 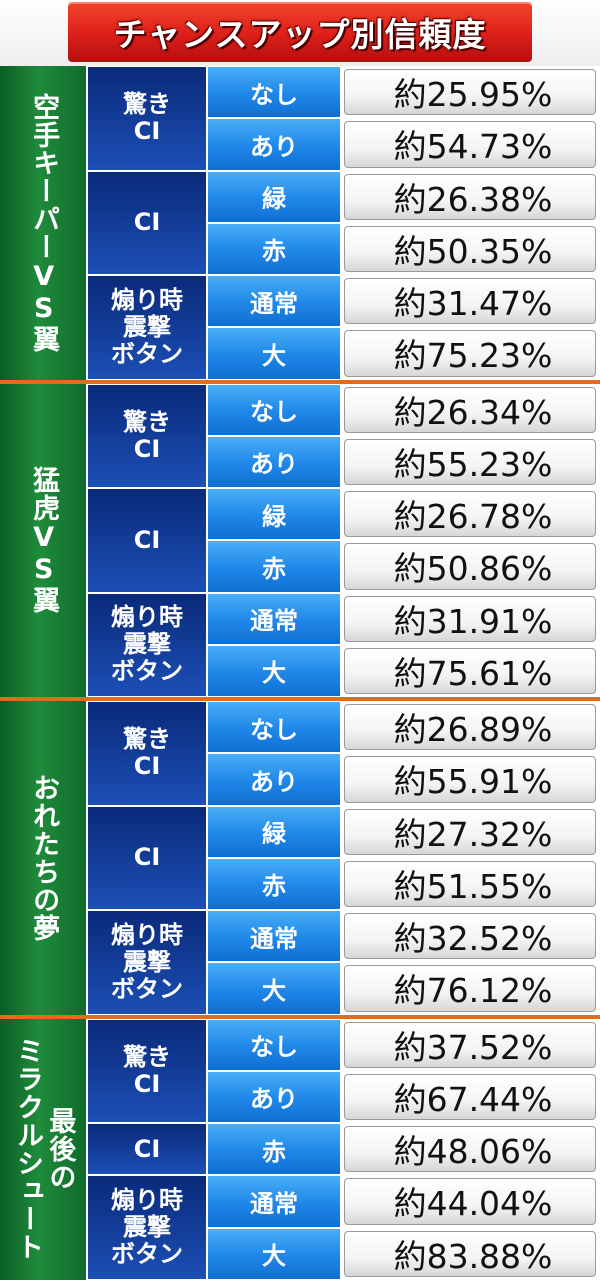 I want to click on value-cell: 約76.12%, so click(x=470, y=988).